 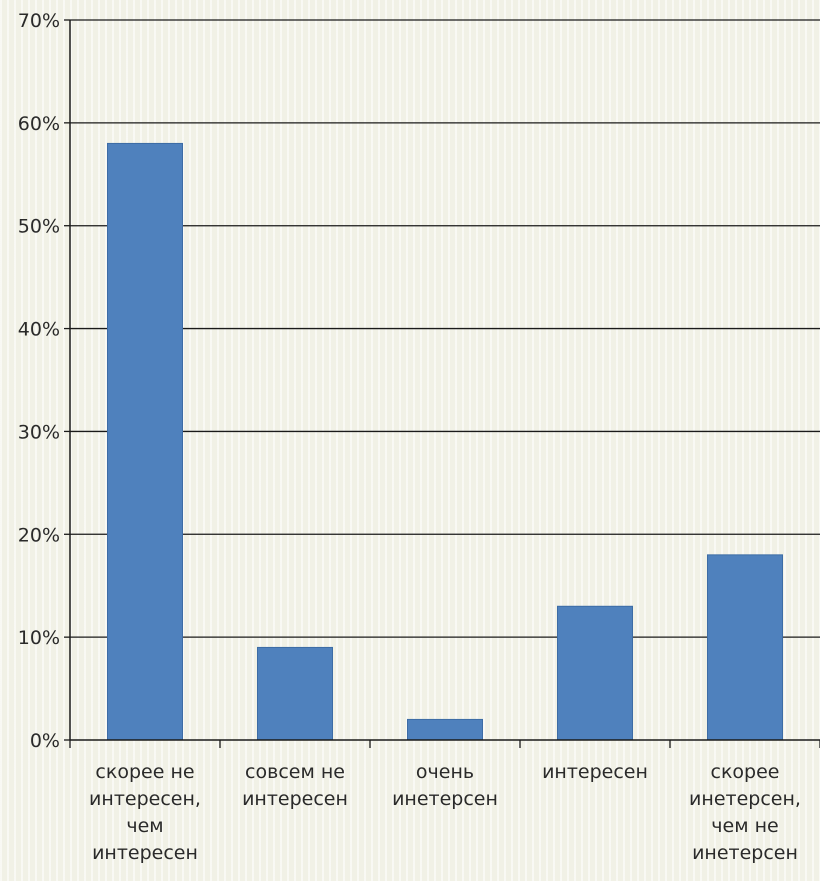 I want to click on y-tick-label: 30%, so click(x=39, y=432).